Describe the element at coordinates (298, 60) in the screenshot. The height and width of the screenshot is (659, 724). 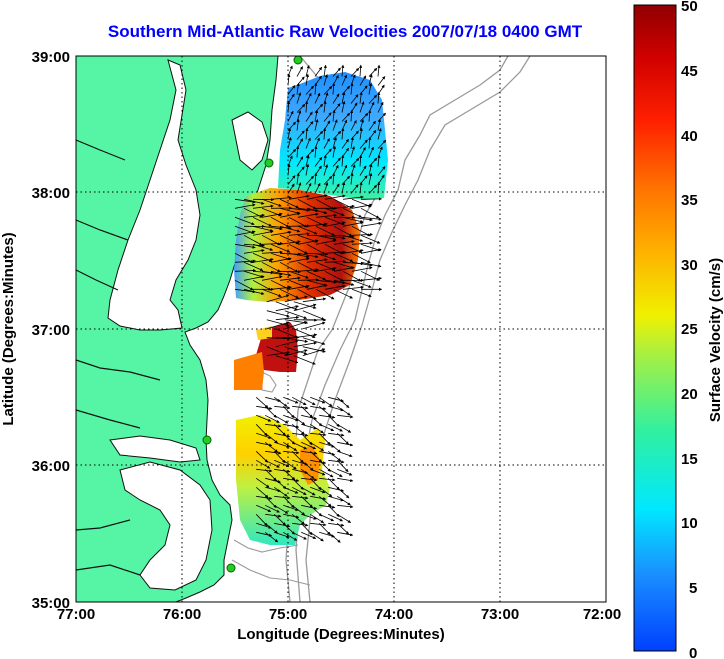
I see `station-marker` at that location.